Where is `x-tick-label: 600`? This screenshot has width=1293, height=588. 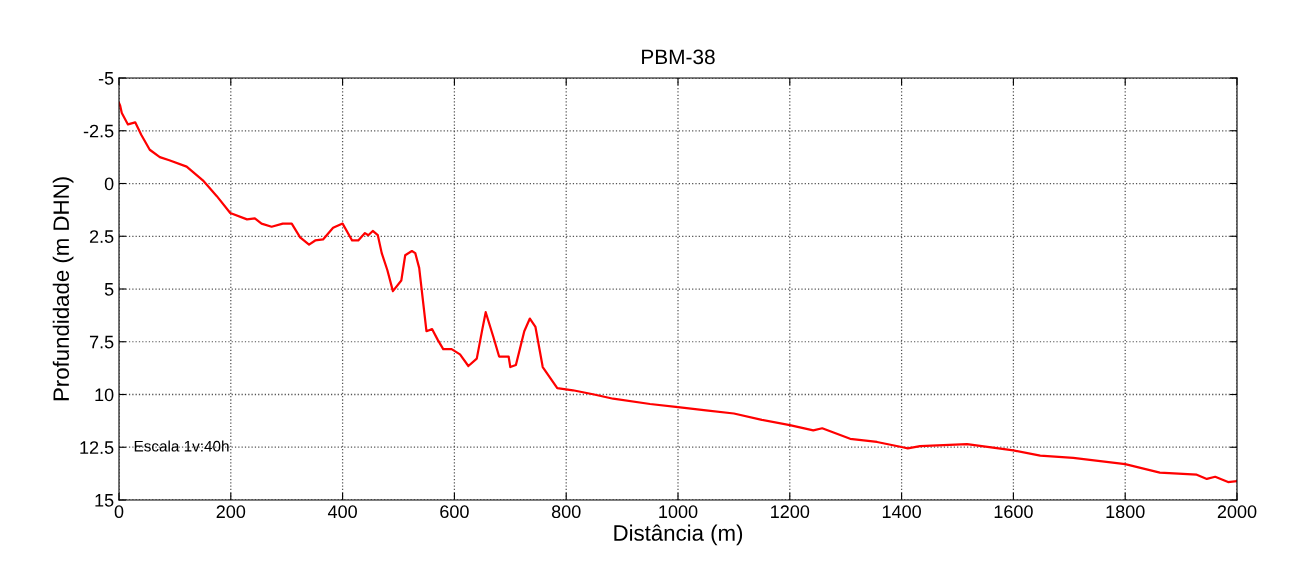
x-tick-label: 600 is located at coordinates (454, 512).